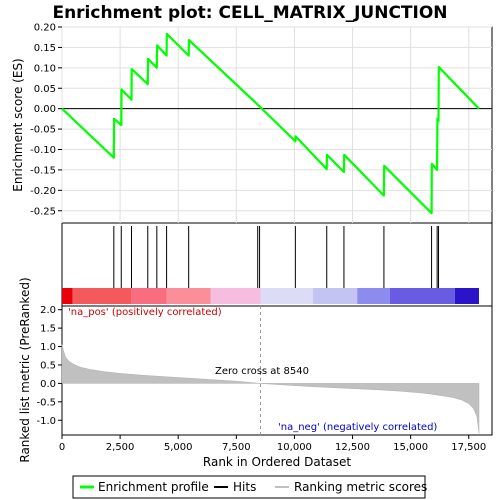 Image resolution: width=500 pixels, height=500 pixels. What do you see at coordinates (45, 28) in the screenshot?
I see `es-tick-label: 0.20` at bounding box center [45, 28].